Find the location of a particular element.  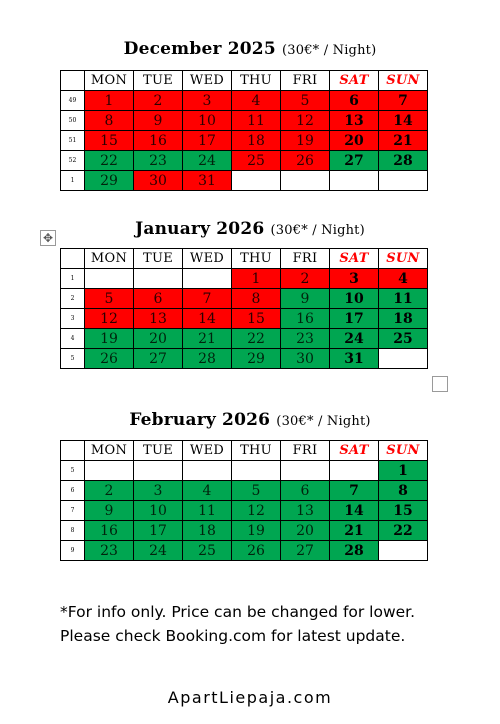

day-cell-available: 14 is located at coordinates (354, 510).